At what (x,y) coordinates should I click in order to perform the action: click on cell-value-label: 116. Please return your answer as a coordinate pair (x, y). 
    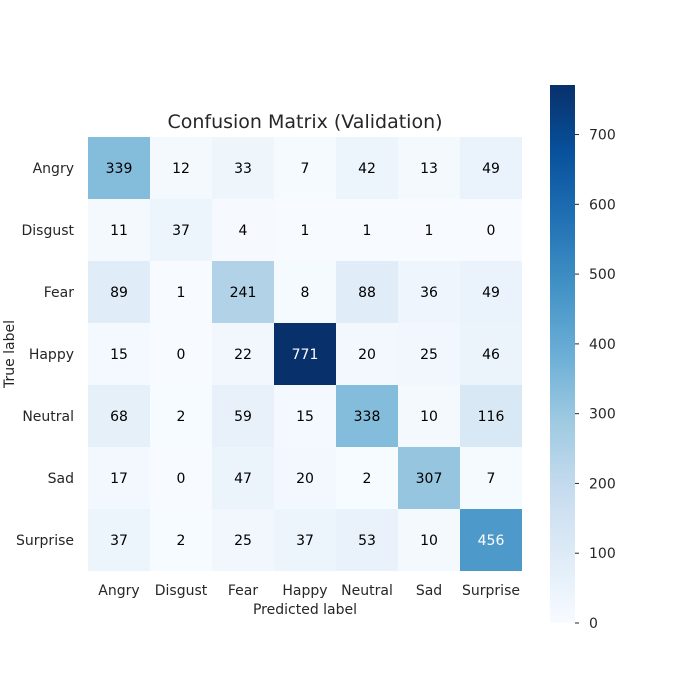
    Looking at the image, I should click on (491, 417).